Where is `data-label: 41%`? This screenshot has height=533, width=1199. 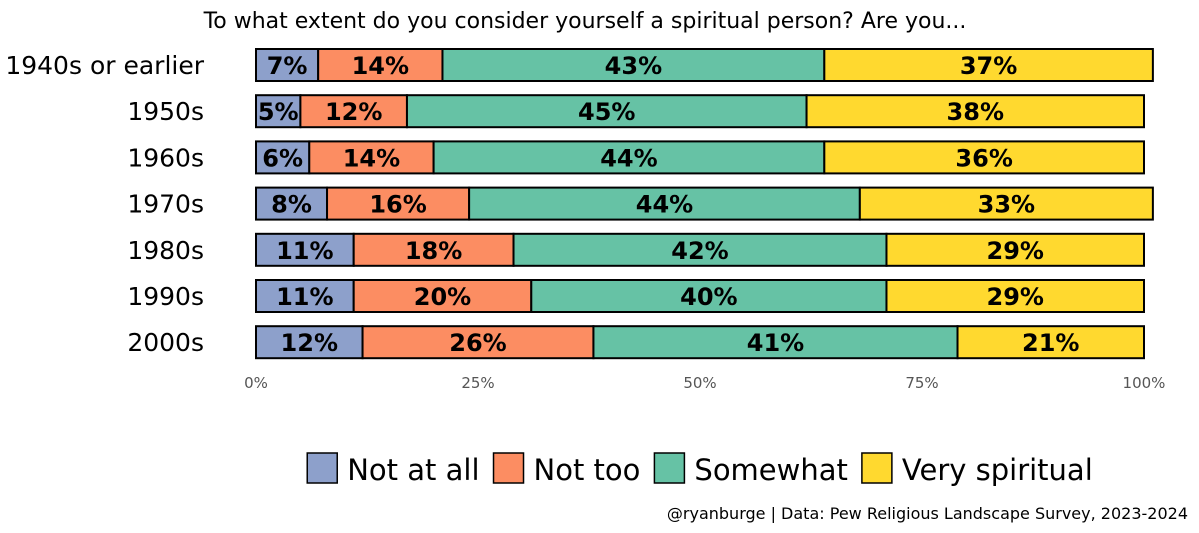 data-label: 41% is located at coordinates (775, 343).